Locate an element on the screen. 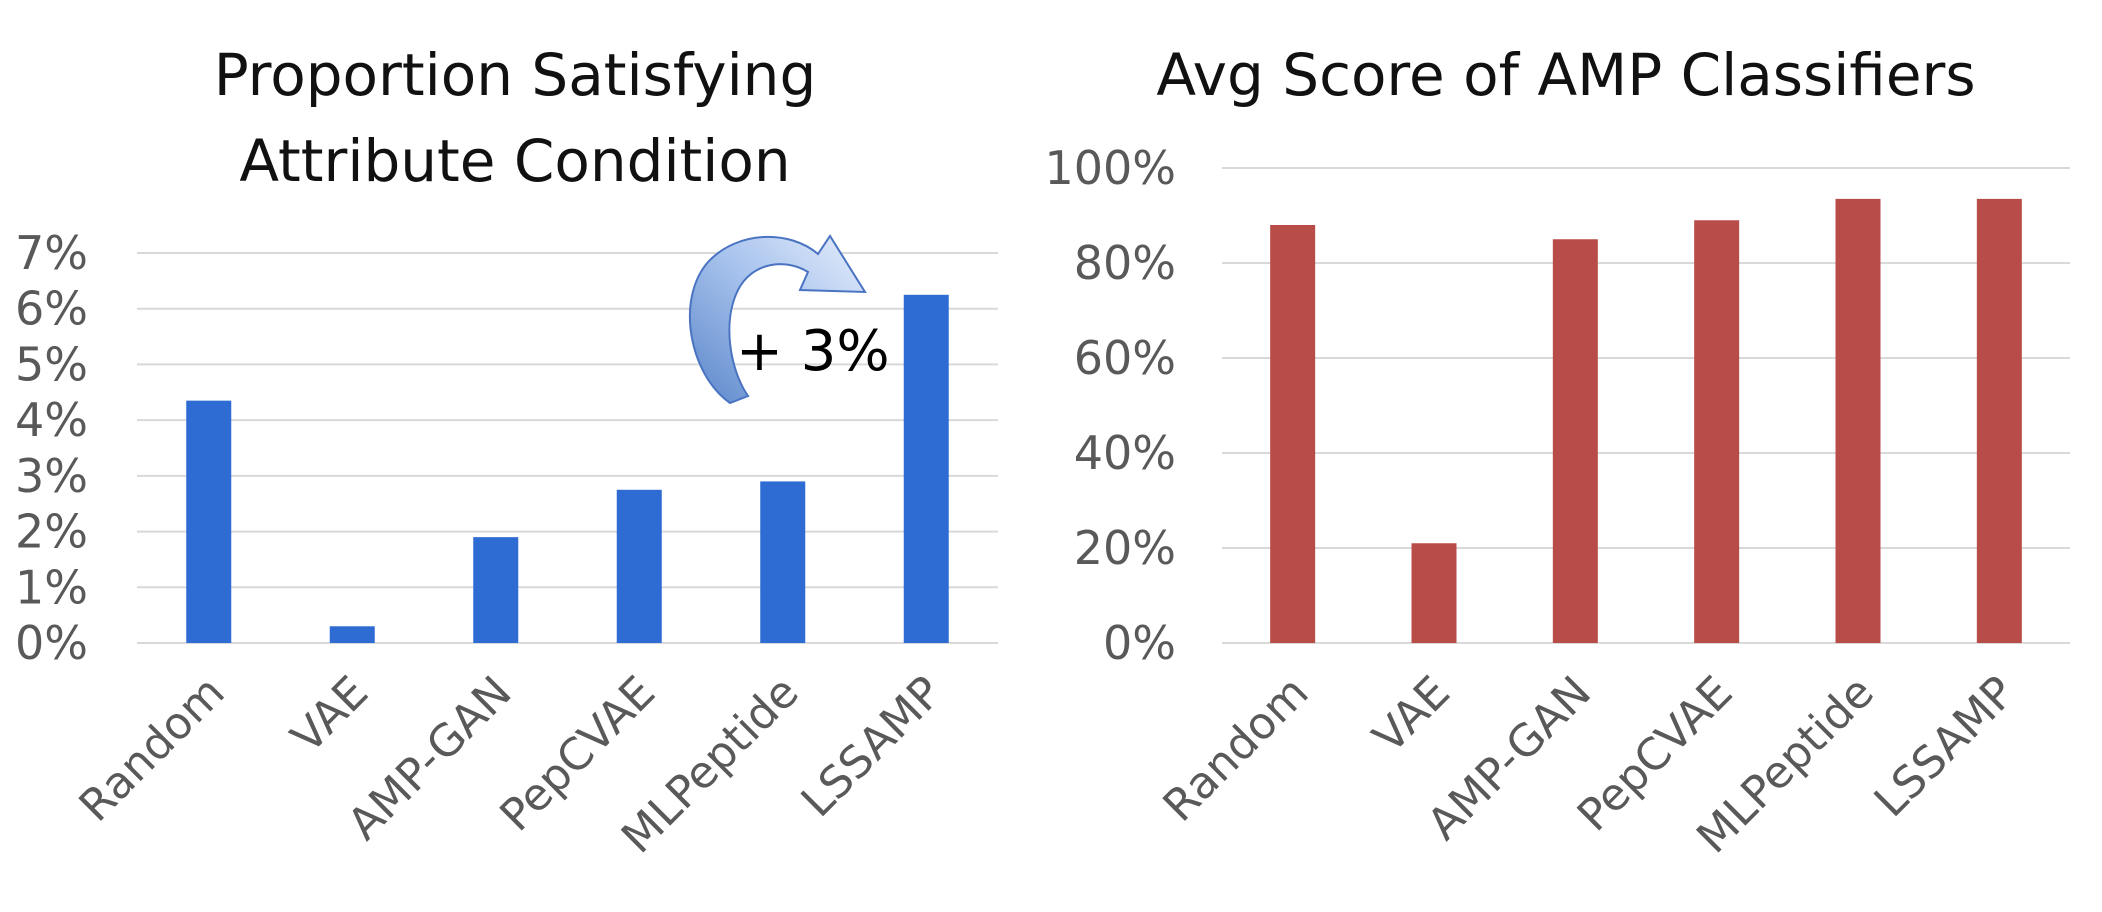 This screenshot has height=912, width=2102. y-tick-label: 2% is located at coordinates (51, 532).